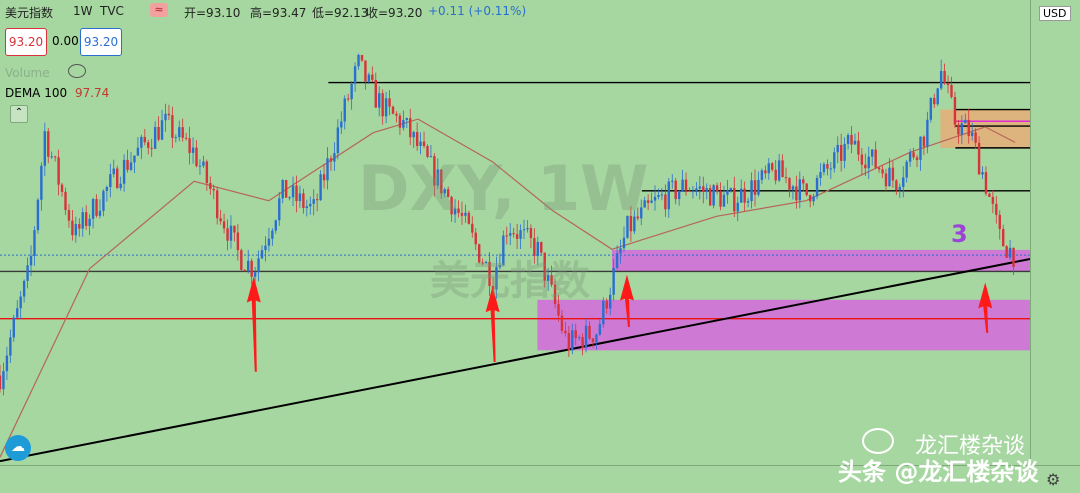 The height and width of the screenshot is (493, 1080). Describe the element at coordinates (1055, 232) in the screenshot. I see `price-axis: USD` at that location.